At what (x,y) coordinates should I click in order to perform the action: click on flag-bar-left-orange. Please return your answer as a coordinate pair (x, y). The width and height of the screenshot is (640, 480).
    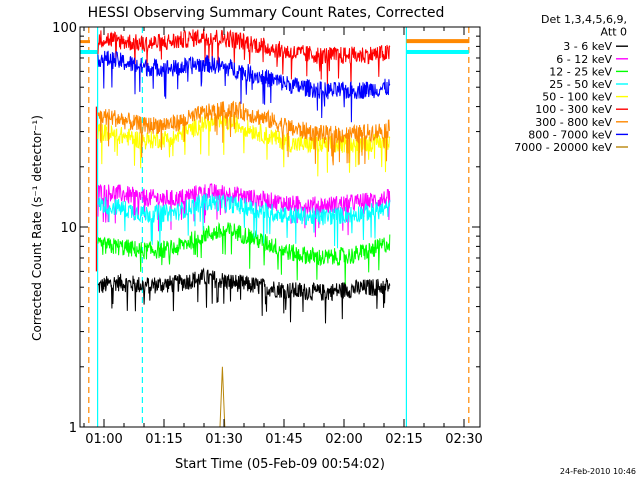
    Looking at the image, I should click on (85, 42).